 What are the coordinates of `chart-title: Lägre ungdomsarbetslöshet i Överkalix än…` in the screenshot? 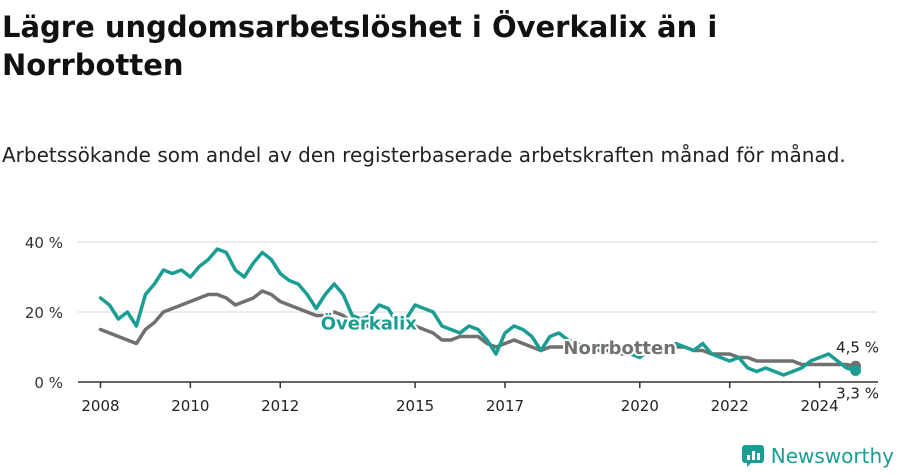 It's located at (360, 46).